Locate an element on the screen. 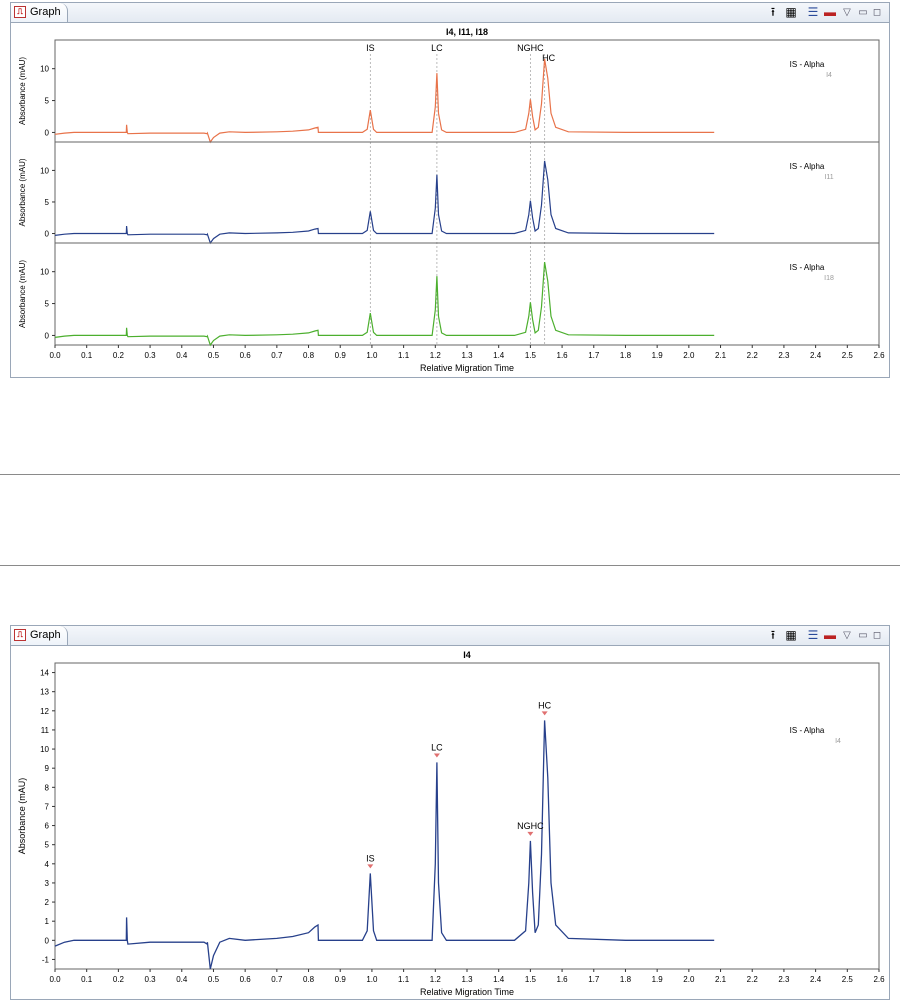 This screenshot has width=900, height=1004. y-tick-label: 8 is located at coordinates (47, 787).